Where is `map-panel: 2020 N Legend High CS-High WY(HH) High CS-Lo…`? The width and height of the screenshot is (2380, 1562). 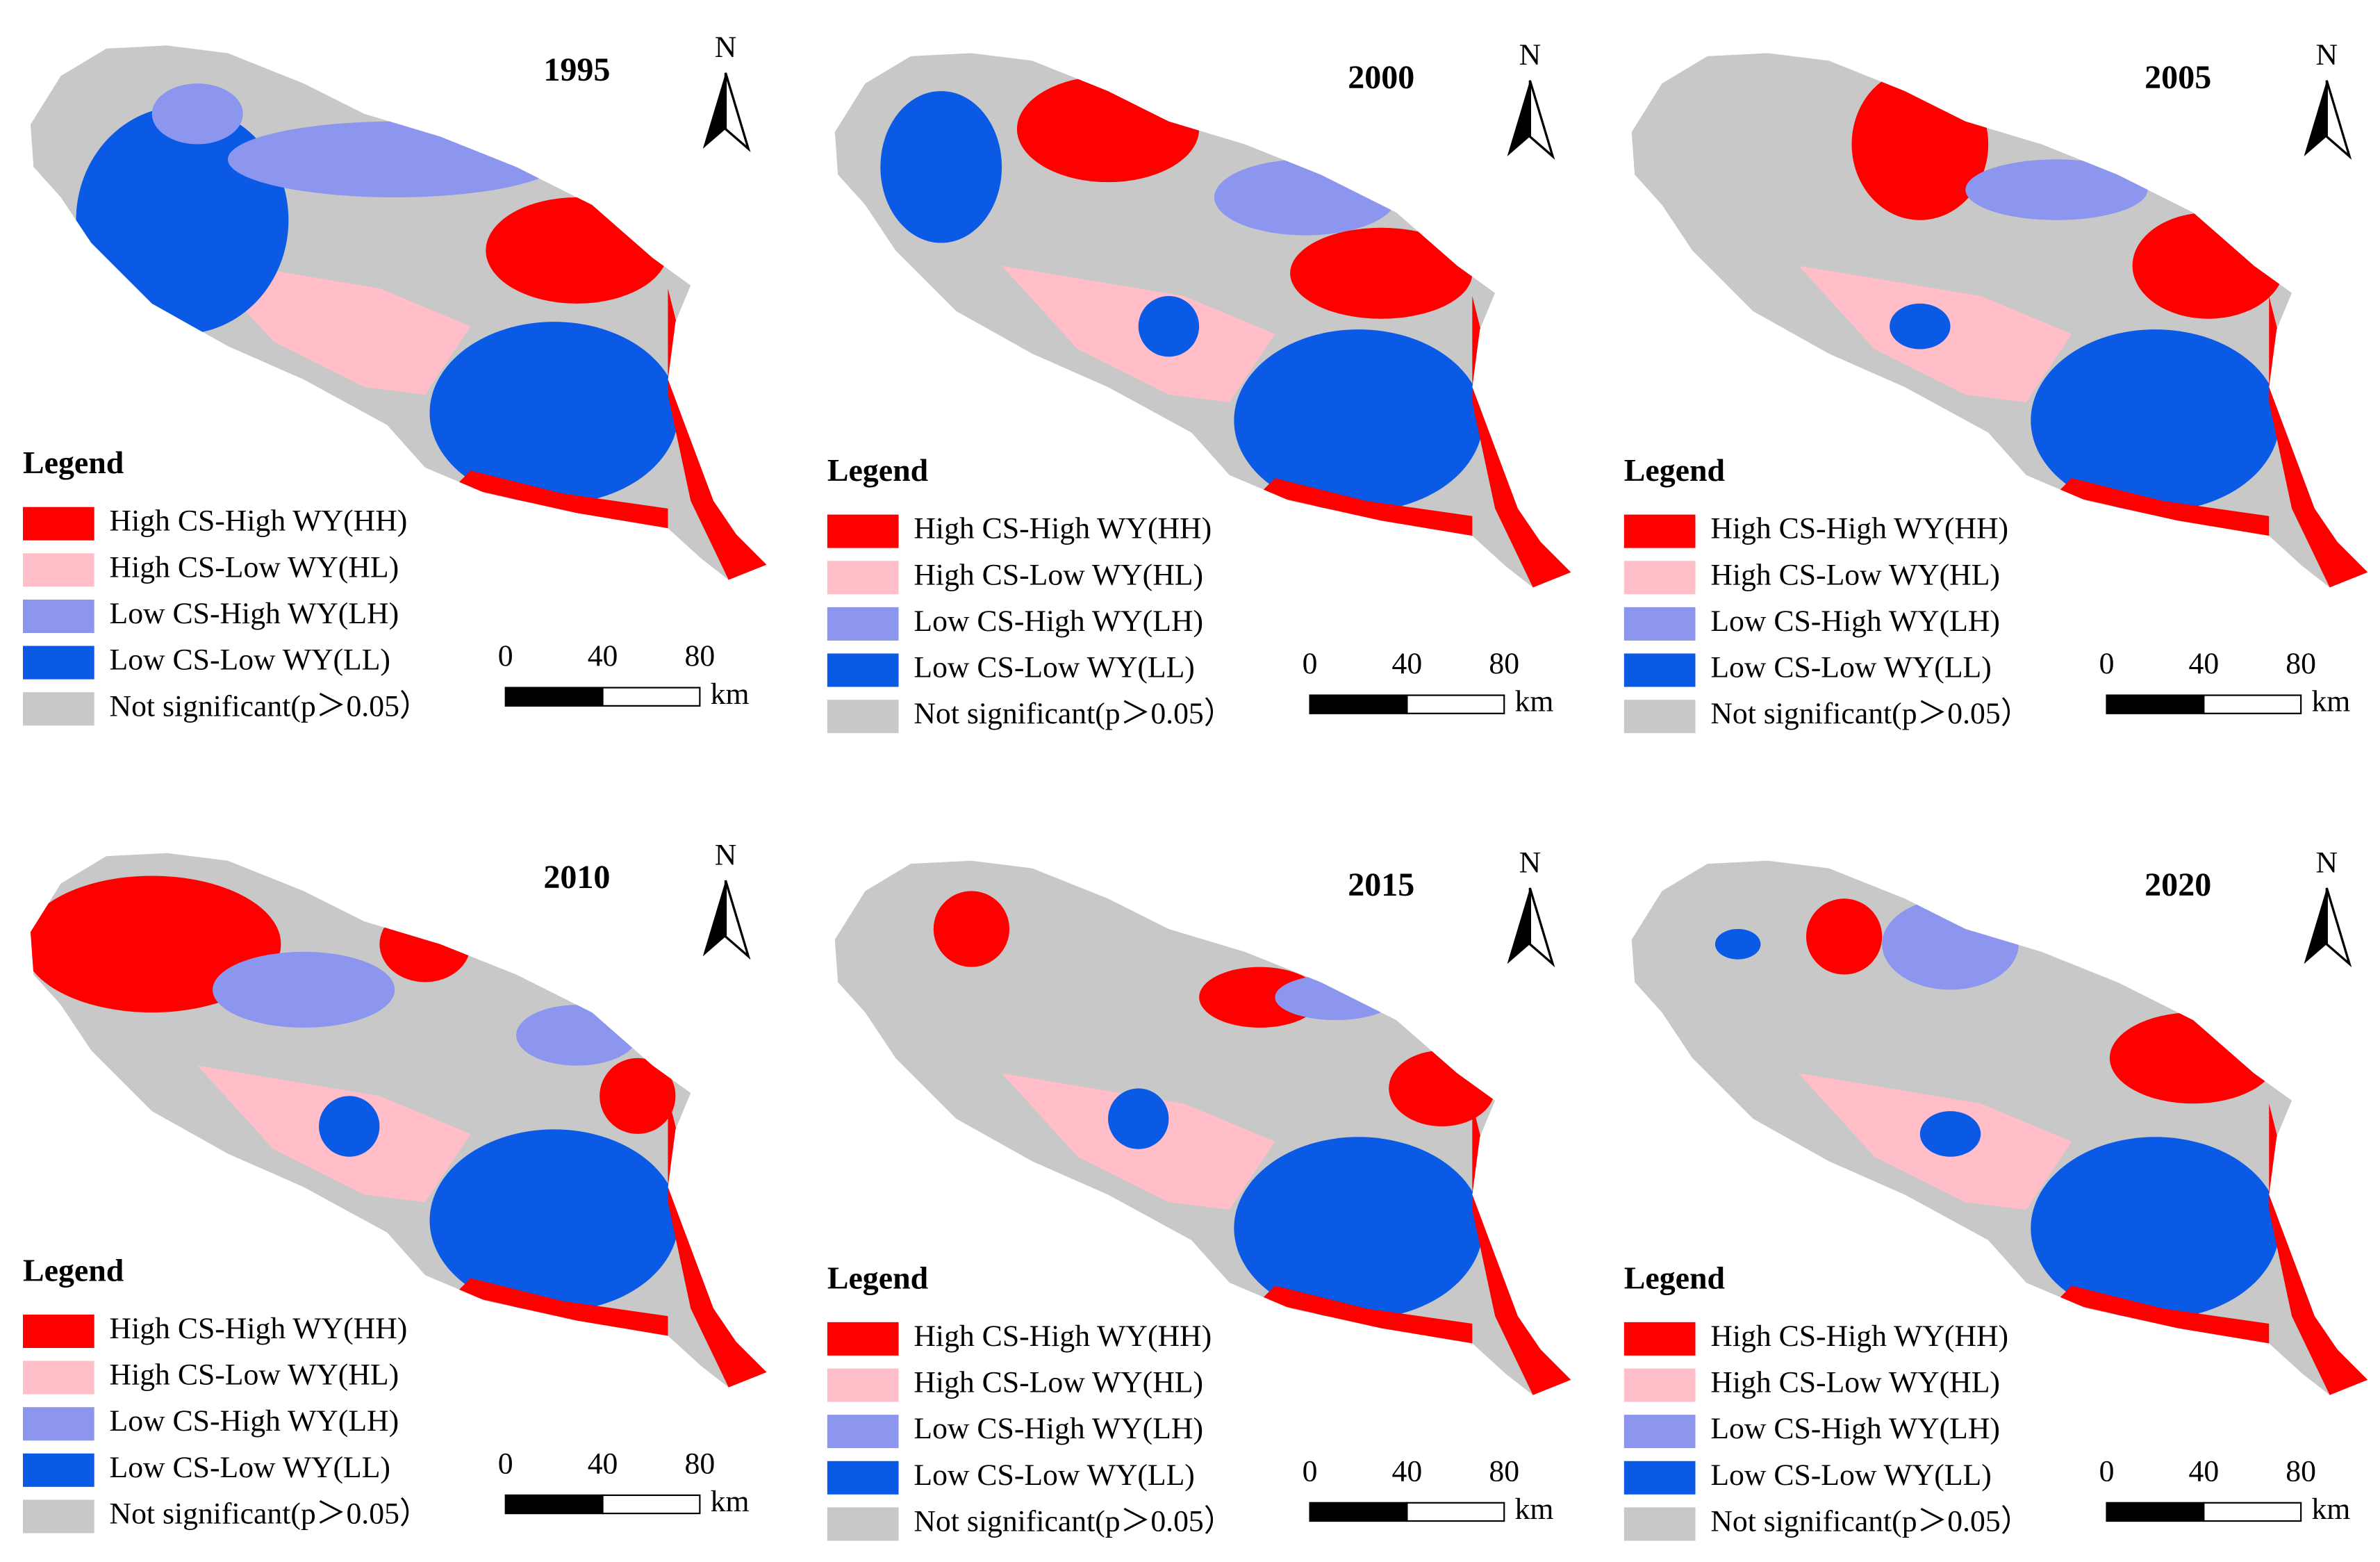 map-panel: 2020 N Legend High CS-High WY(HH) High CS-Lo… is located at coordinates (1995, 1193).